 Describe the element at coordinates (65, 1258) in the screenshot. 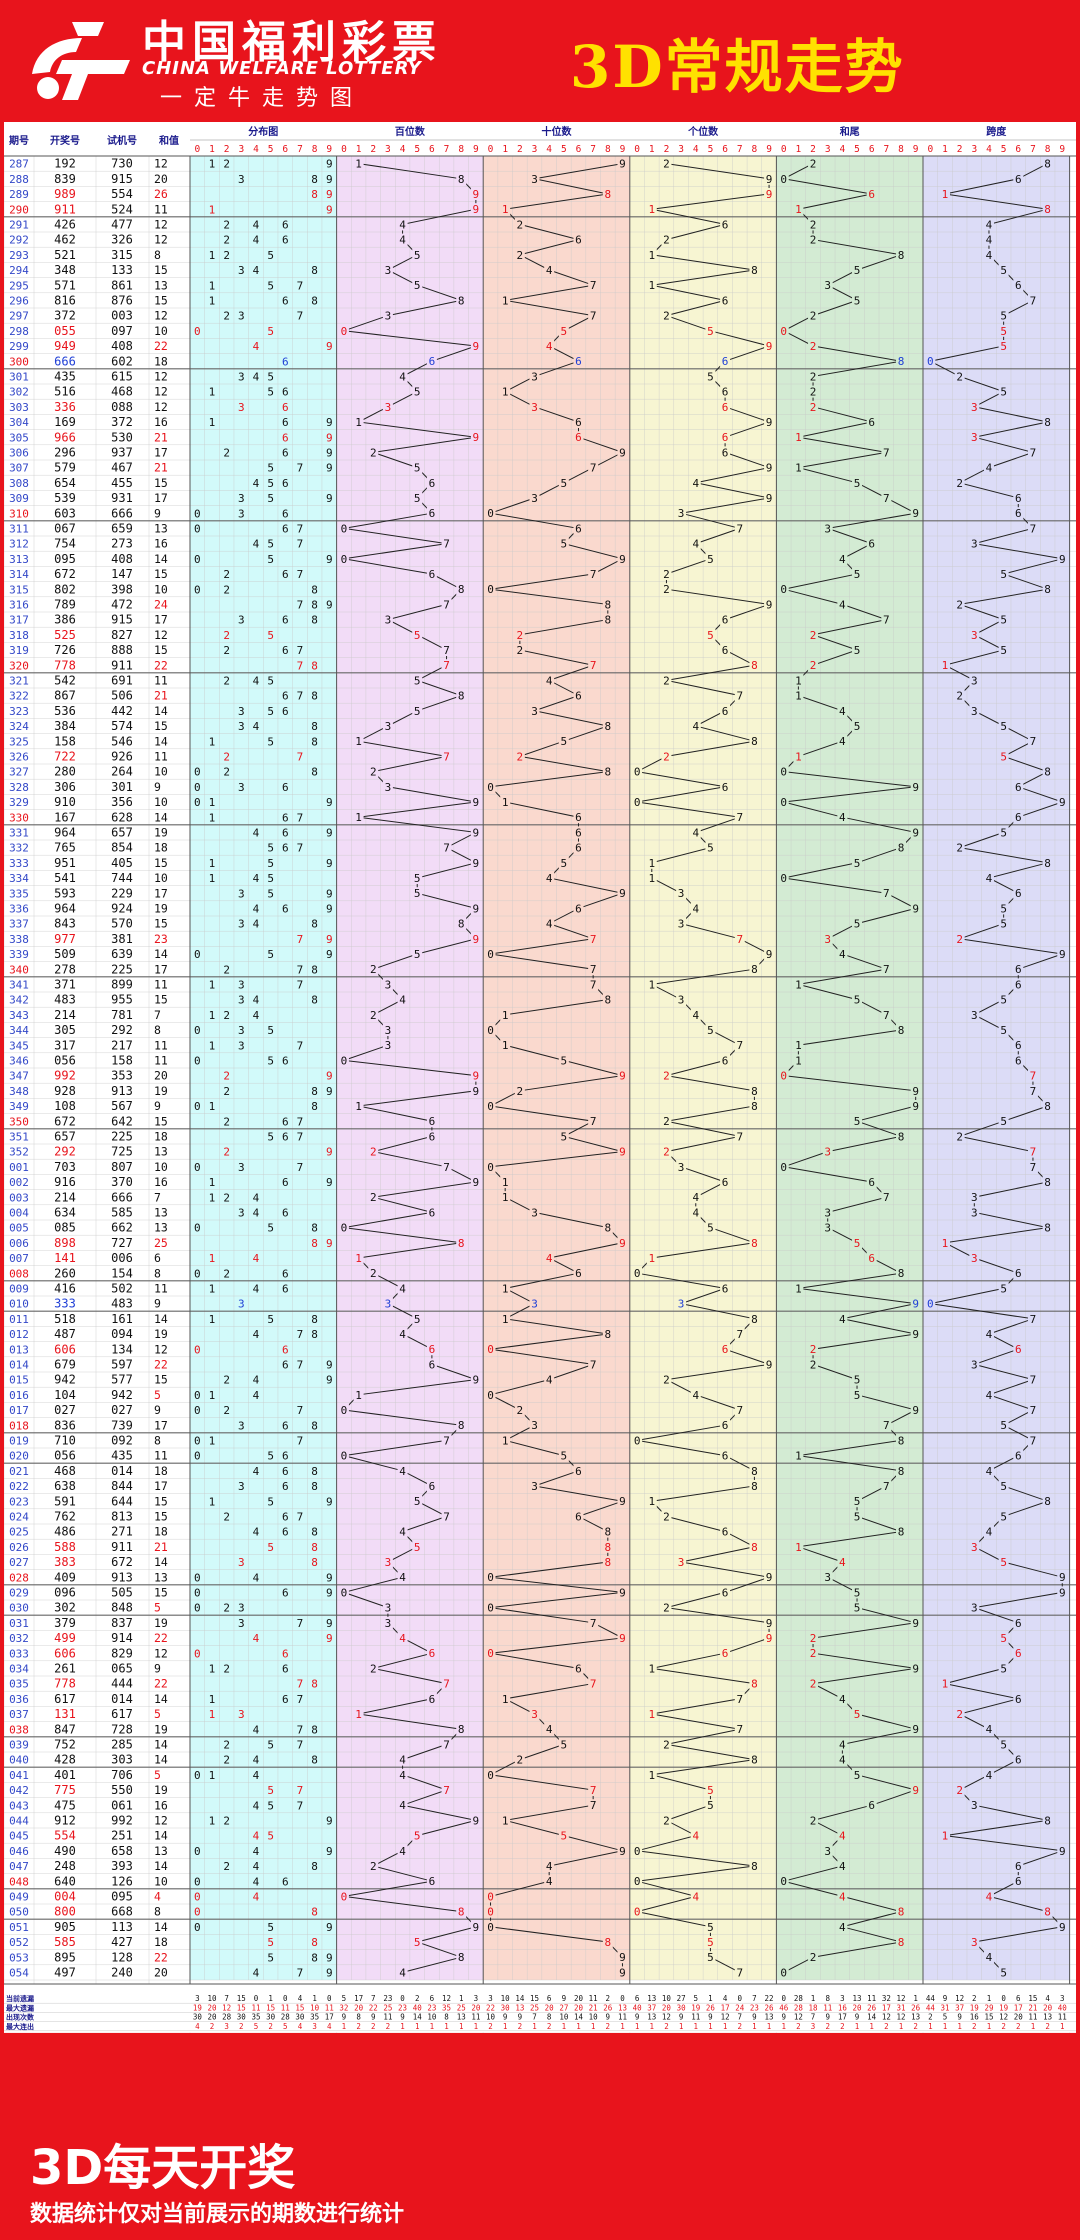

I see `draw-number-cell: 141` at that location.